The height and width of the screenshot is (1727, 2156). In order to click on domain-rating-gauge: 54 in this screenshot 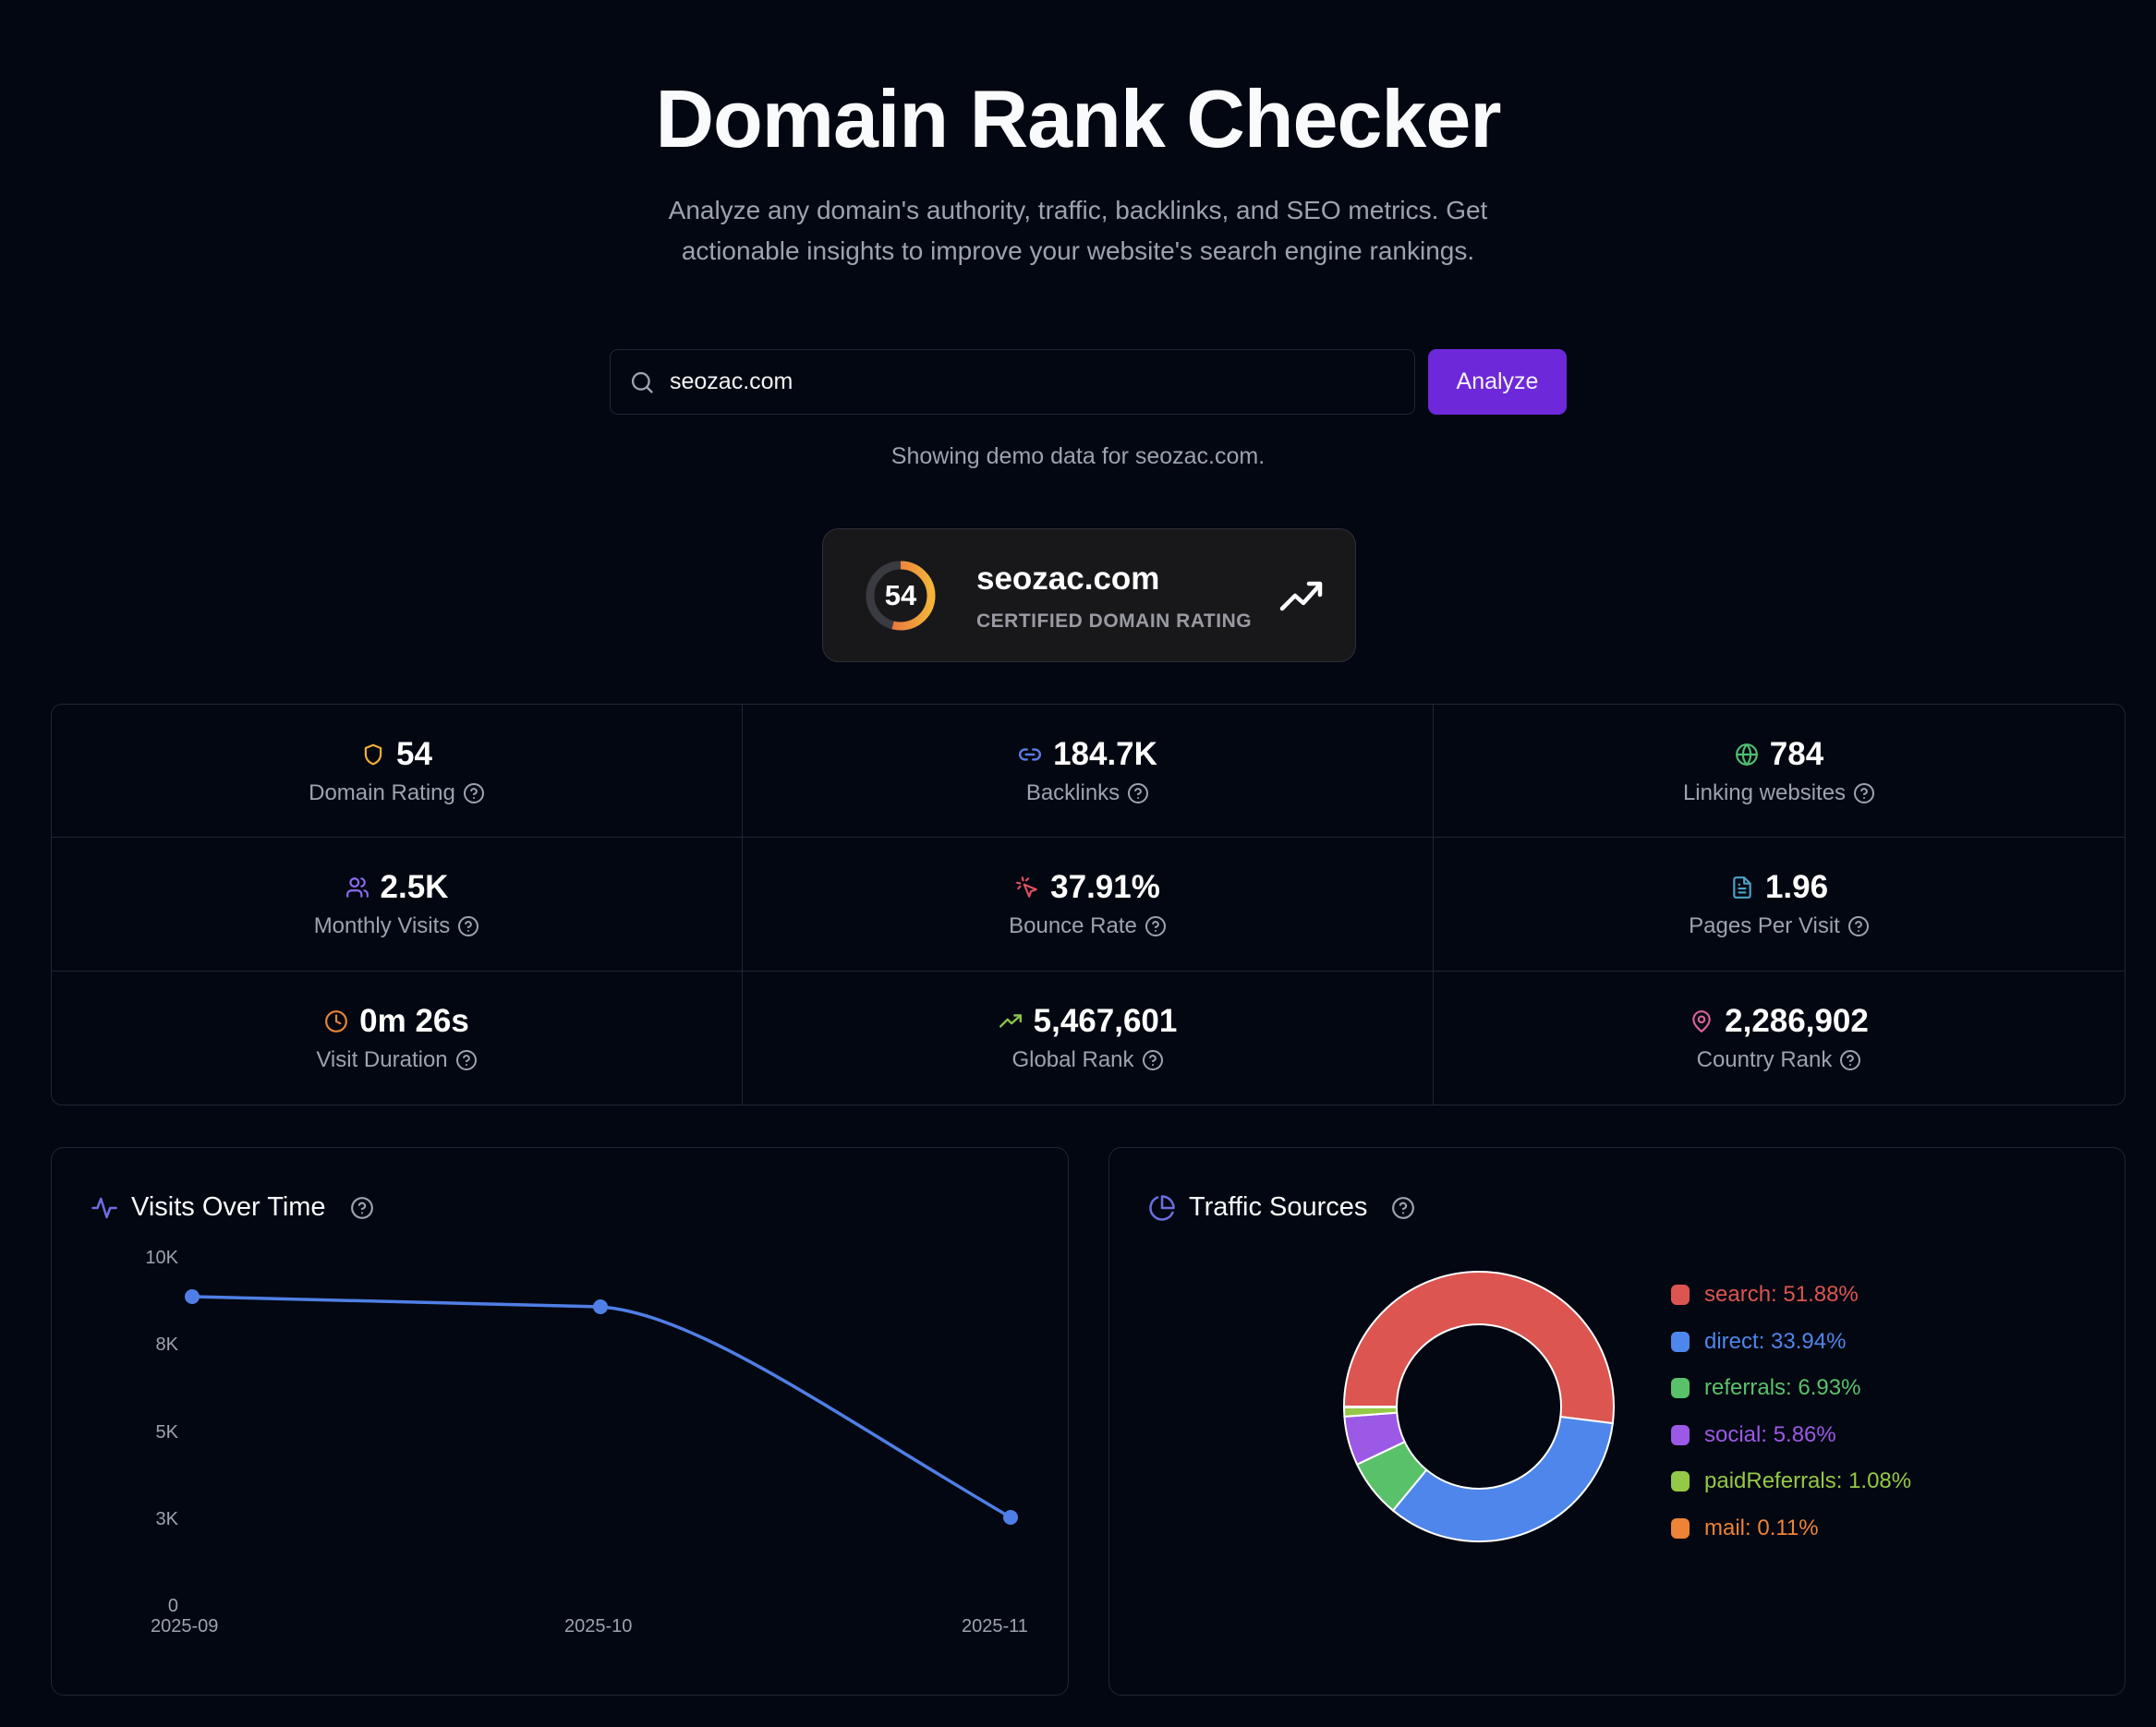, I will do `click(901, 596)`.